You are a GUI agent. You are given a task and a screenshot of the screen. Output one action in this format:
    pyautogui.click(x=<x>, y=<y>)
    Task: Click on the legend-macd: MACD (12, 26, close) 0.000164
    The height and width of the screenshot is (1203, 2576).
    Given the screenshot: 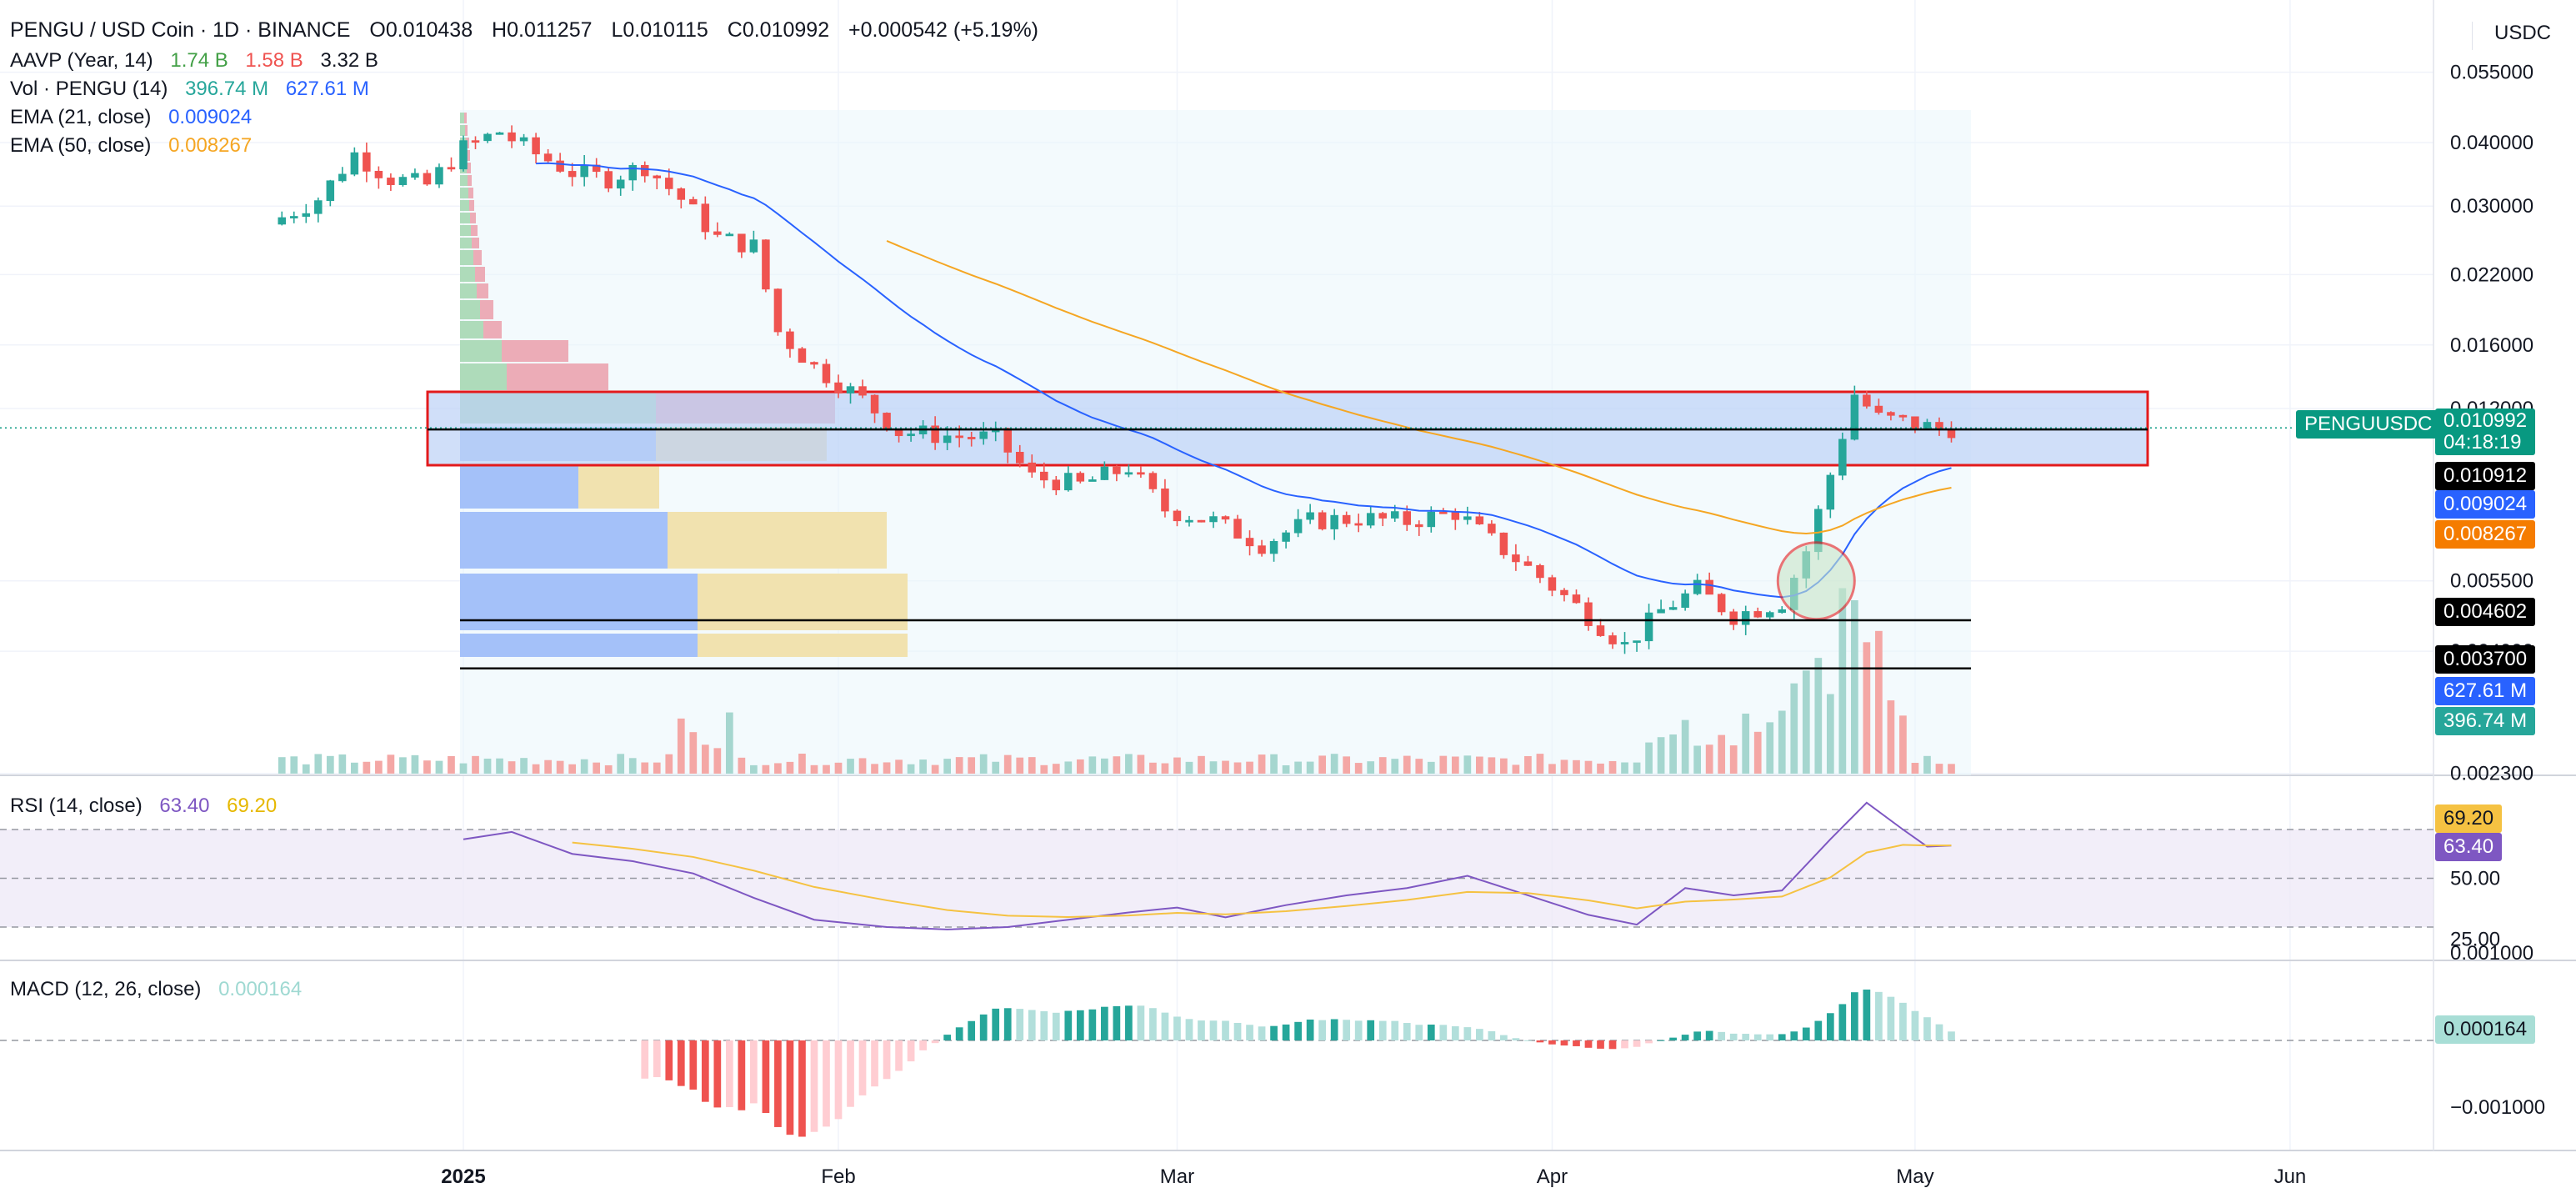 What is the action you would take?
    pyautogui.click(x=156, y=989)
    